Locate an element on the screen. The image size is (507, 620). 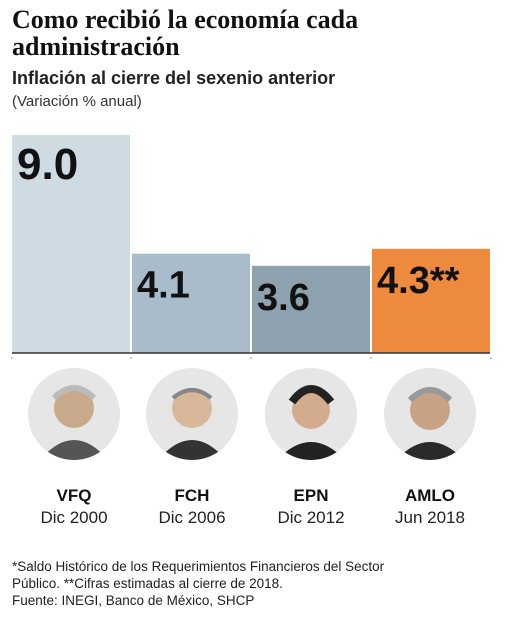
person-name: VFQ is located at coordinates (74, 495).